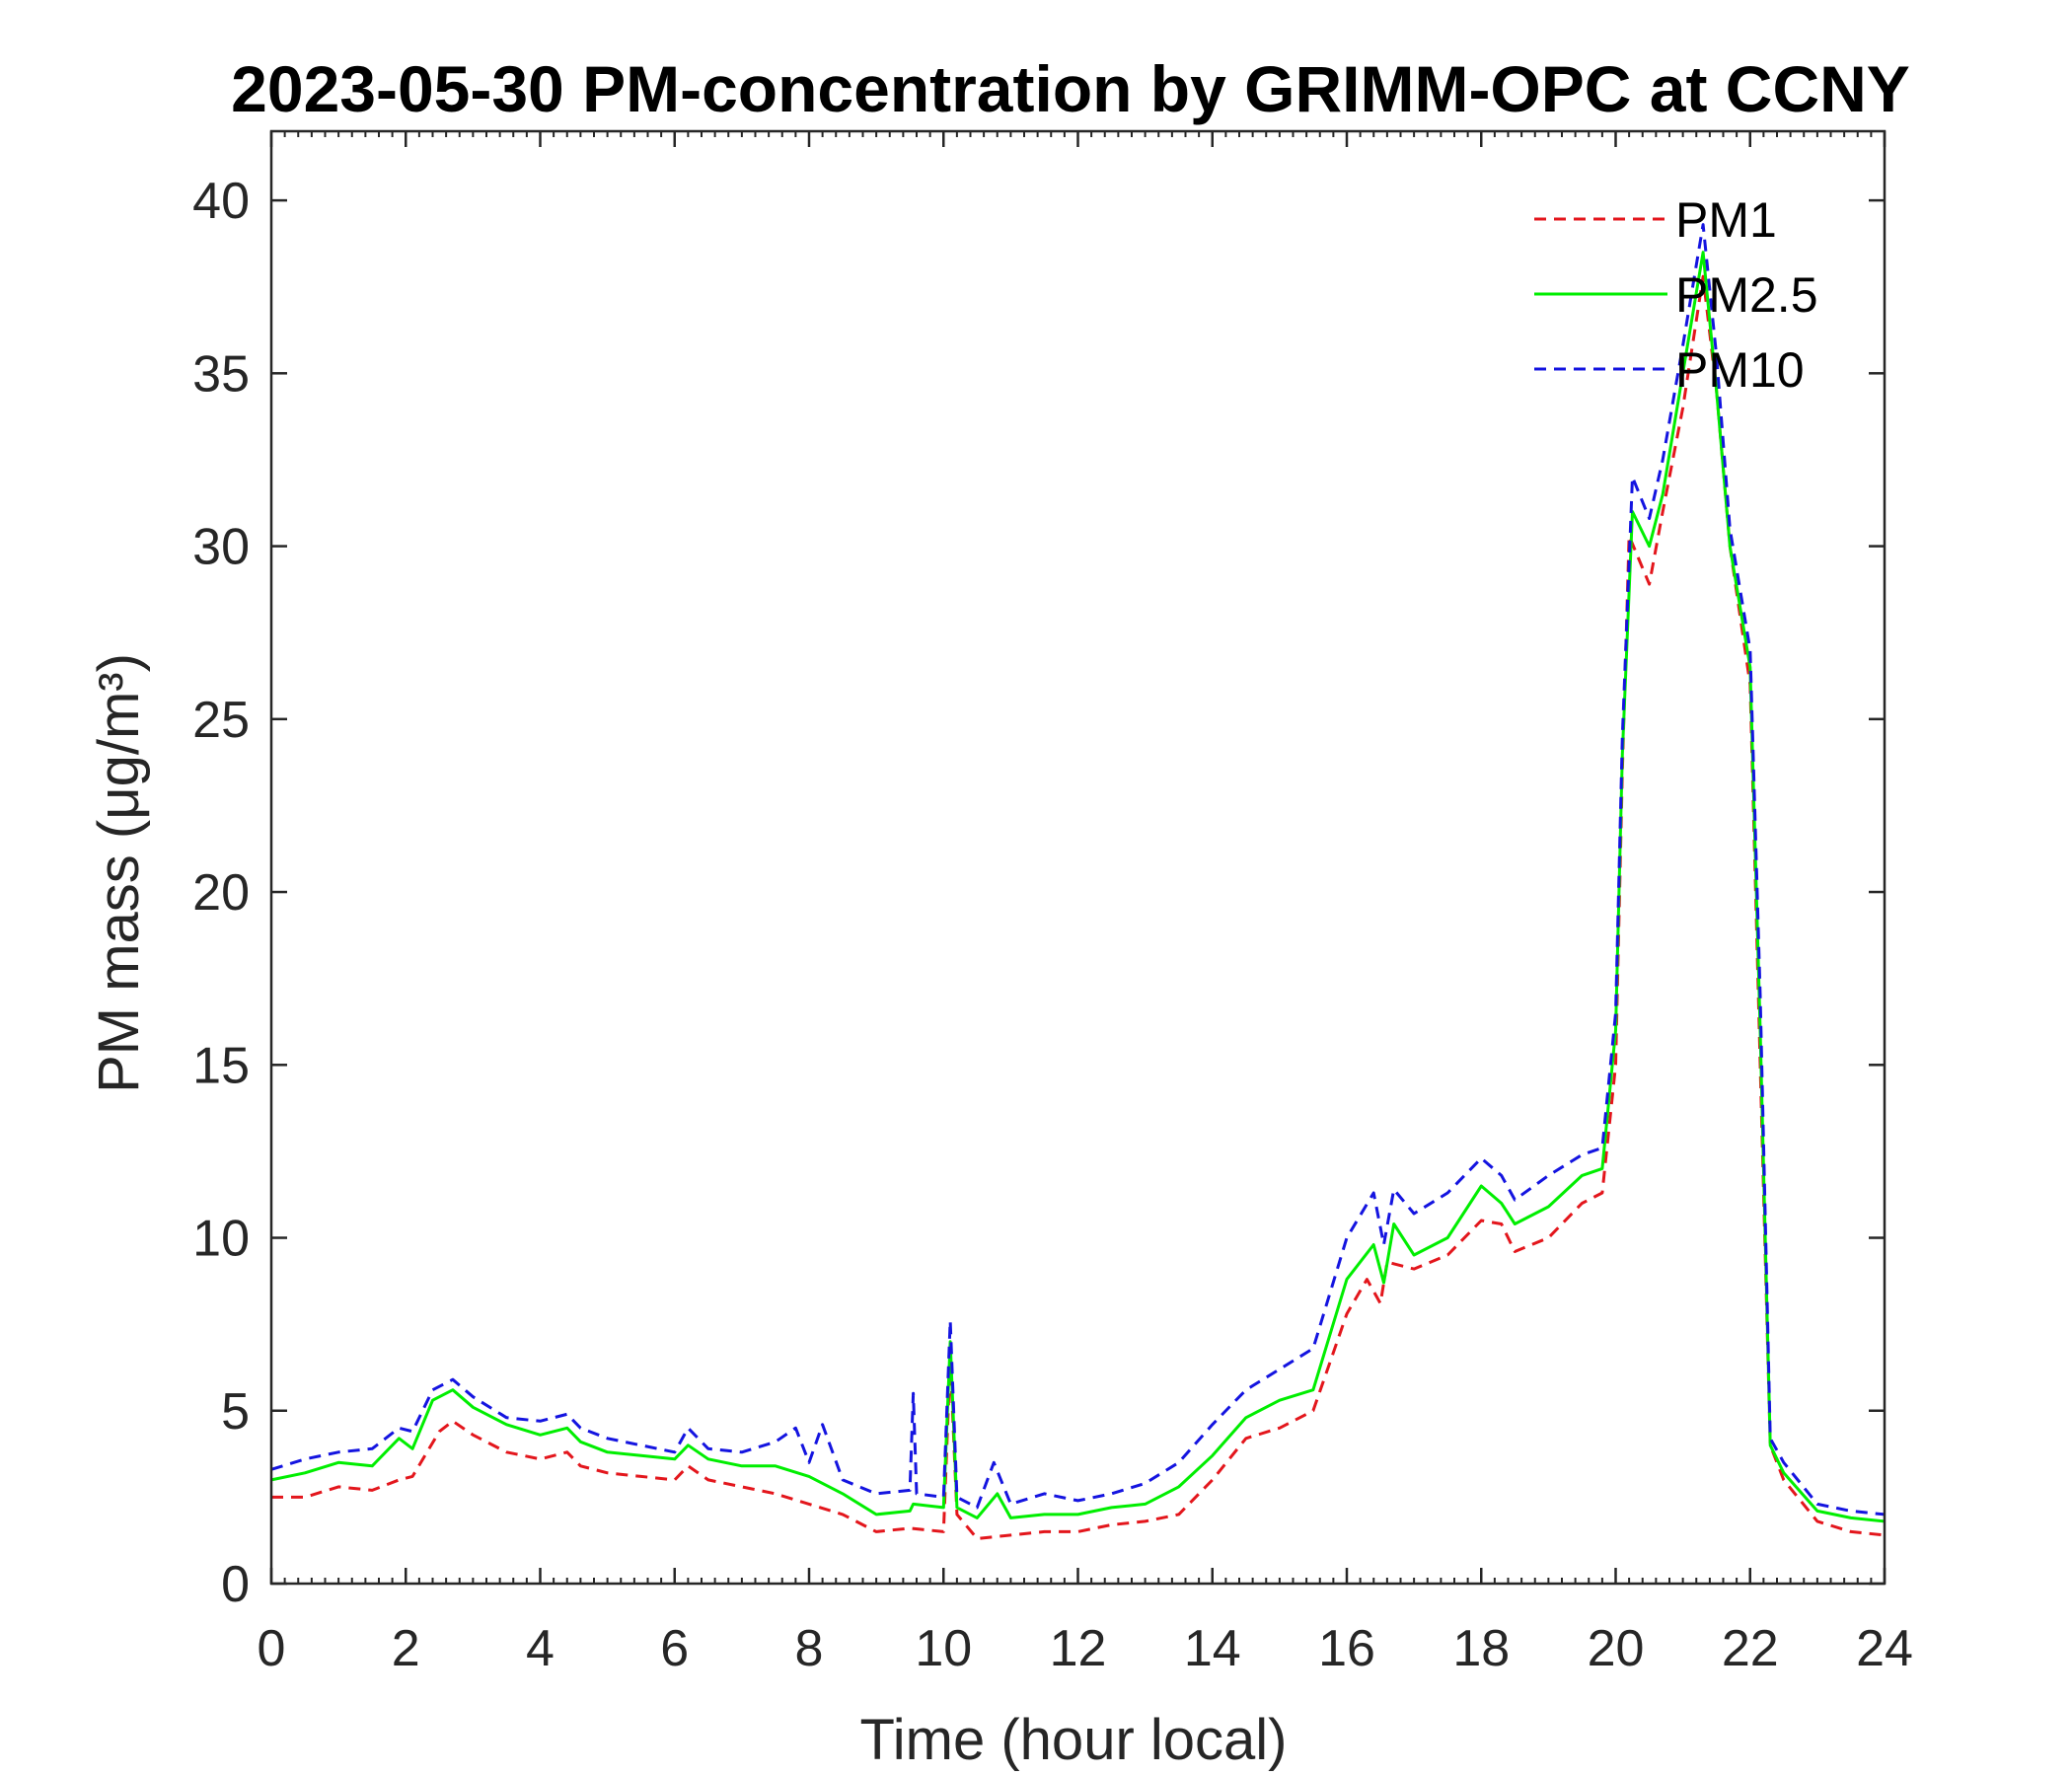 This screenshot has width=2072, height=1776. I want to click on x-tick-label: 0, so click(272, 1648).